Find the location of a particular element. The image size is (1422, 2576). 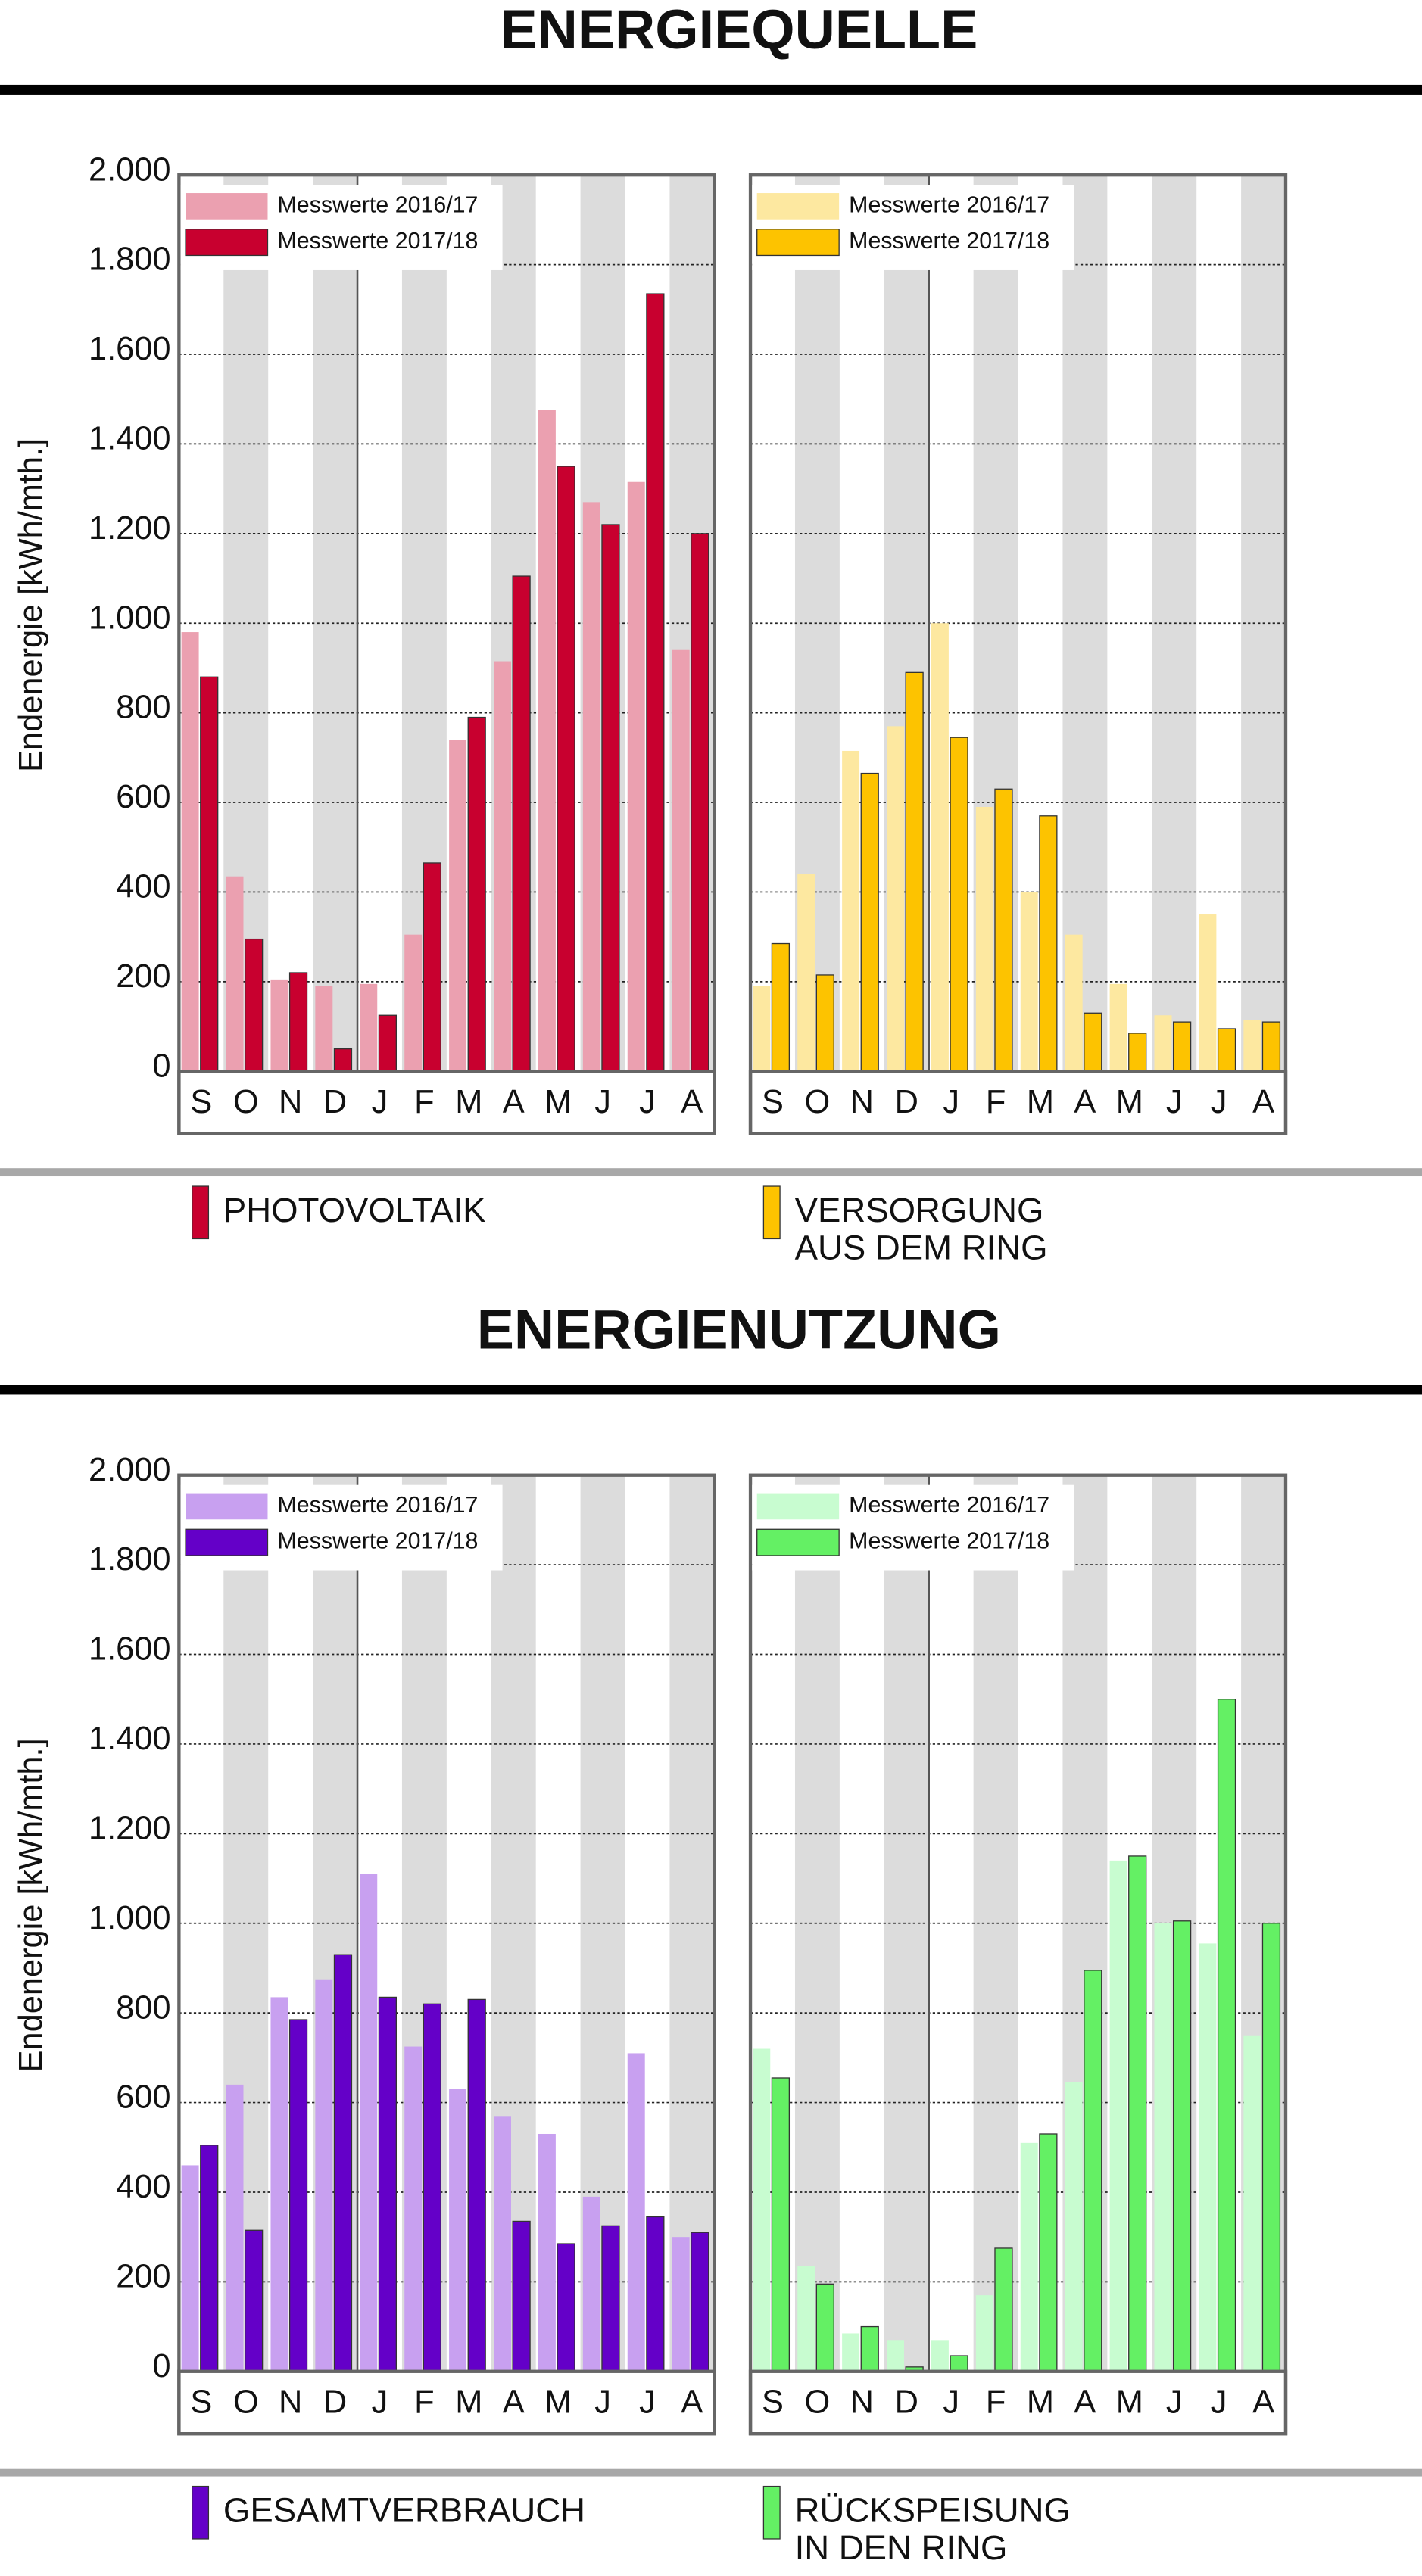

y-tick-label: 400 is located at coordinates (143, 887).